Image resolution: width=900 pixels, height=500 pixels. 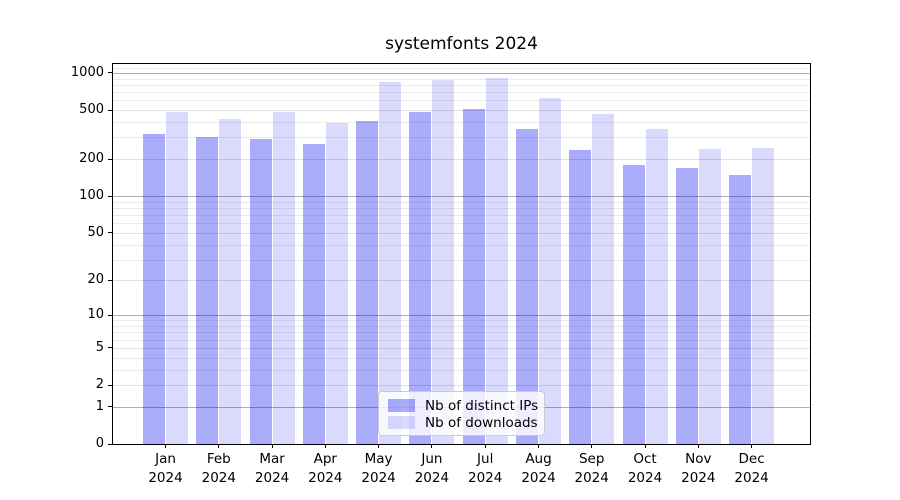 I want to click on x-tick-month: Jul, so click(x=485, y=459).